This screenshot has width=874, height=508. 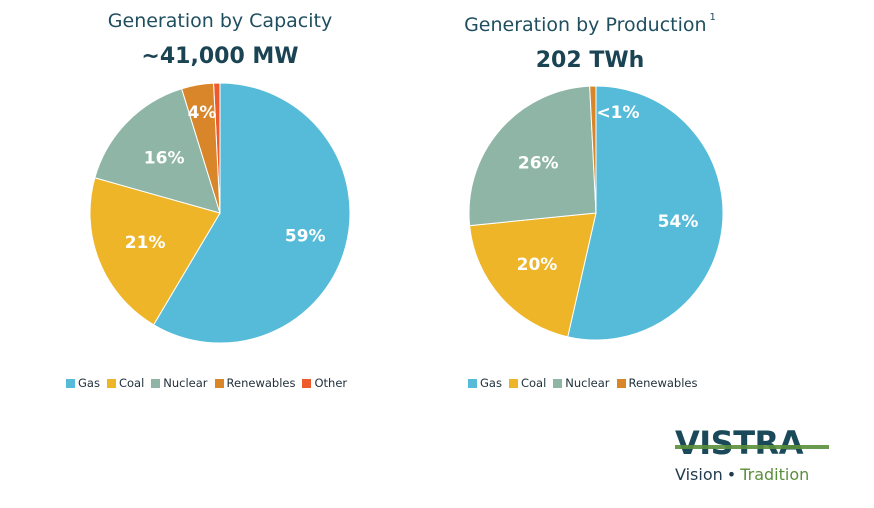 What do you see at coordinates (537, 265) in the screenshot?
I see `pie-label-coal: 20%` at bounding box center [537, 265].